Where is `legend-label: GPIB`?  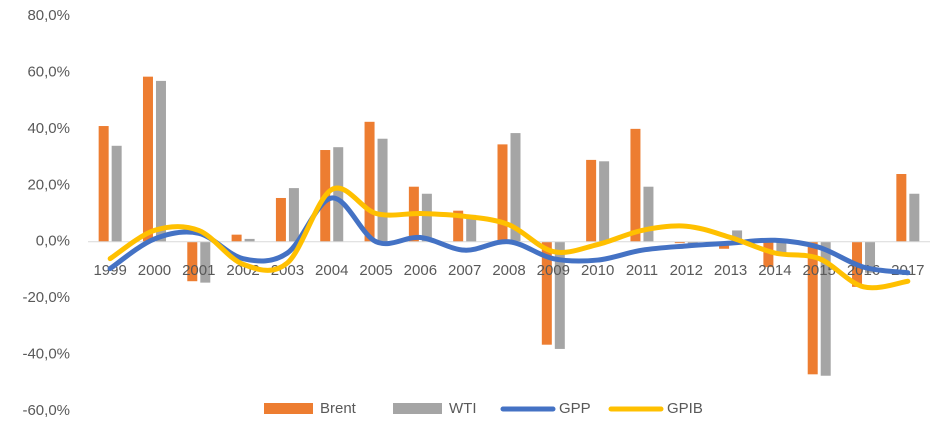
legend-label: GPIB is located at coordinates (685, 408).